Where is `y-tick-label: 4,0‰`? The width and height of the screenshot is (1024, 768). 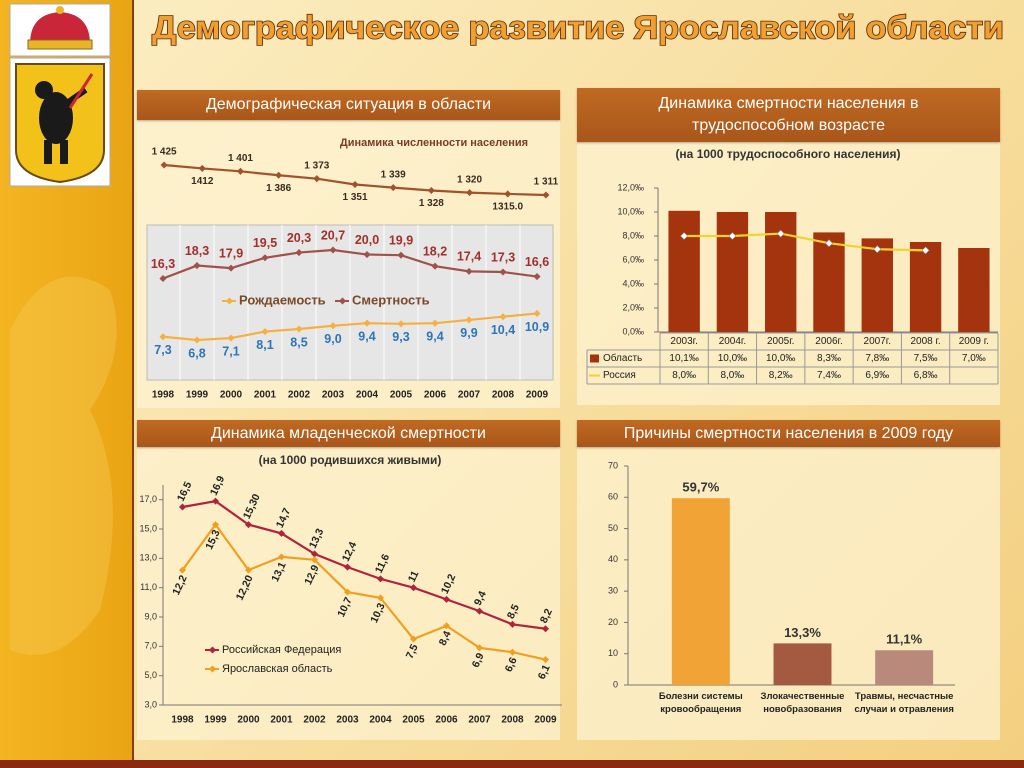
y-tick-label: 4,0‰ is located at coordinates (633, 283).